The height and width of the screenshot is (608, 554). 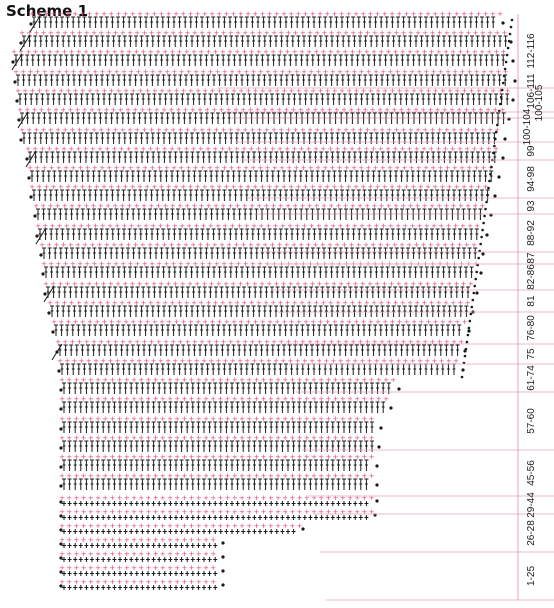 I want to click on scheme-title: Scheme 1, so click(x=47, y=11).